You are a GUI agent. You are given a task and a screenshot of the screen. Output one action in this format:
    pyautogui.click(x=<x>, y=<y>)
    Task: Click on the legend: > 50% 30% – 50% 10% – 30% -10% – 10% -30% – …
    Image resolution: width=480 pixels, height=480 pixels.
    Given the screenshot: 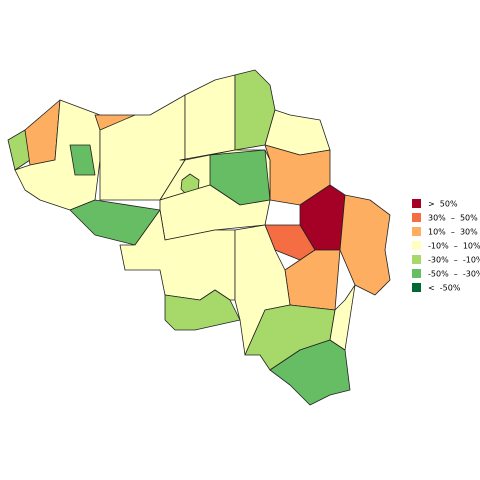 What is the action you would take?
    pyautogui.click(x=446, y=246)
    